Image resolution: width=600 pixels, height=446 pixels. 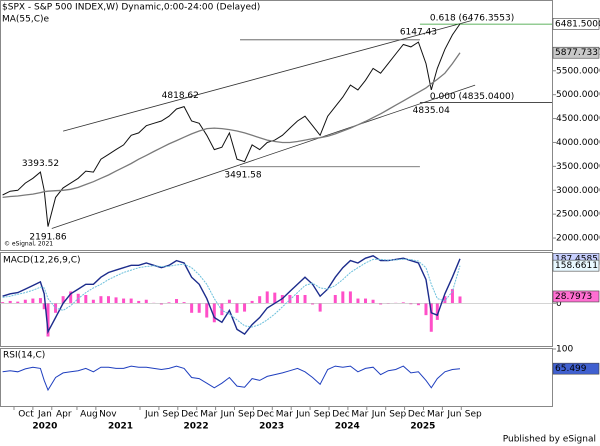 What do you see at coordinates (271, 427) in the screenshot?
I see `year-label: 2023` at bounding box center [271, 427].